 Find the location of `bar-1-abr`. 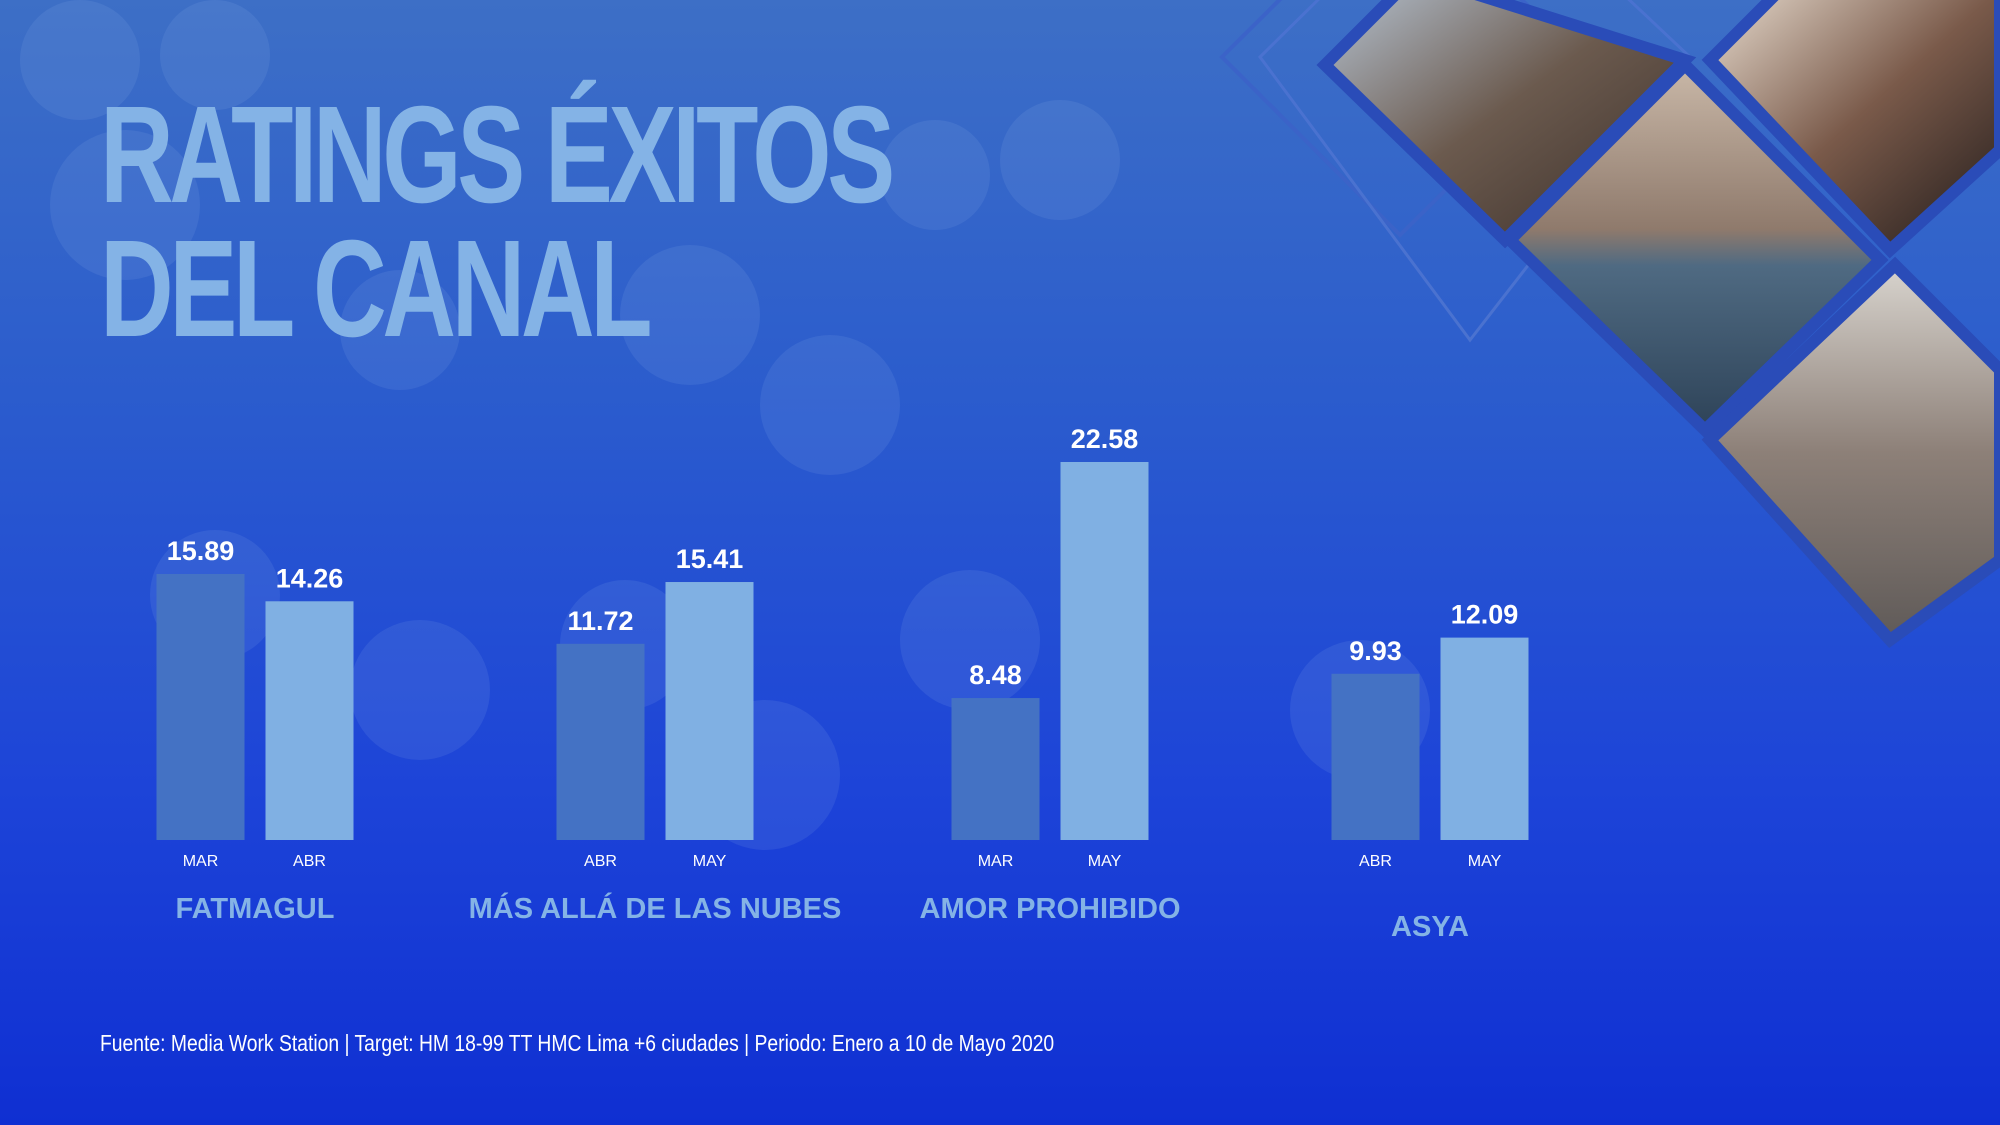

bar-1-abr is located at coordinates (309, 720).